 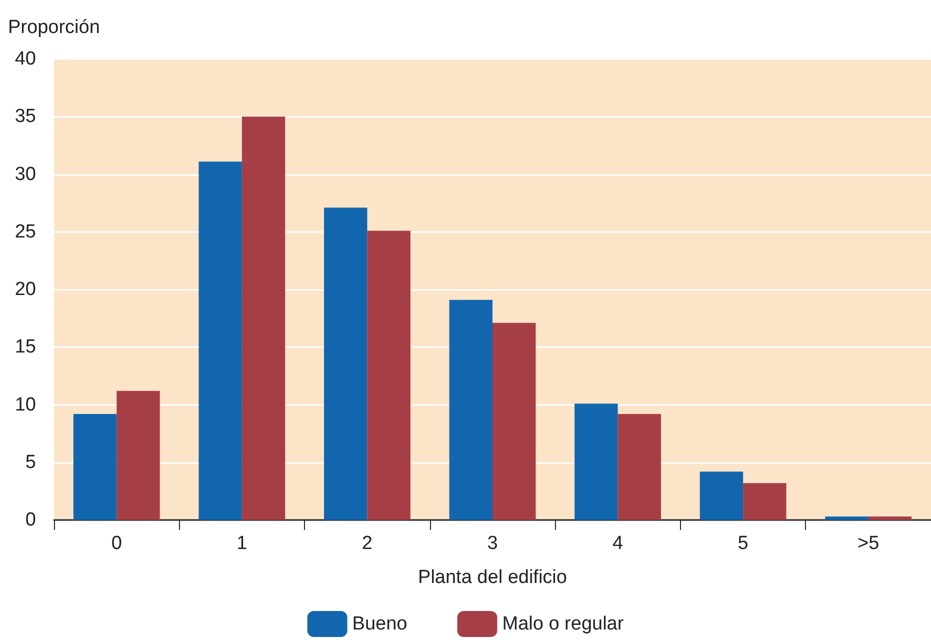 What do you see at coordinates (25, 174) in the screenshot?
I see `y-tick-label: 30` at bounding box center [25, 174].